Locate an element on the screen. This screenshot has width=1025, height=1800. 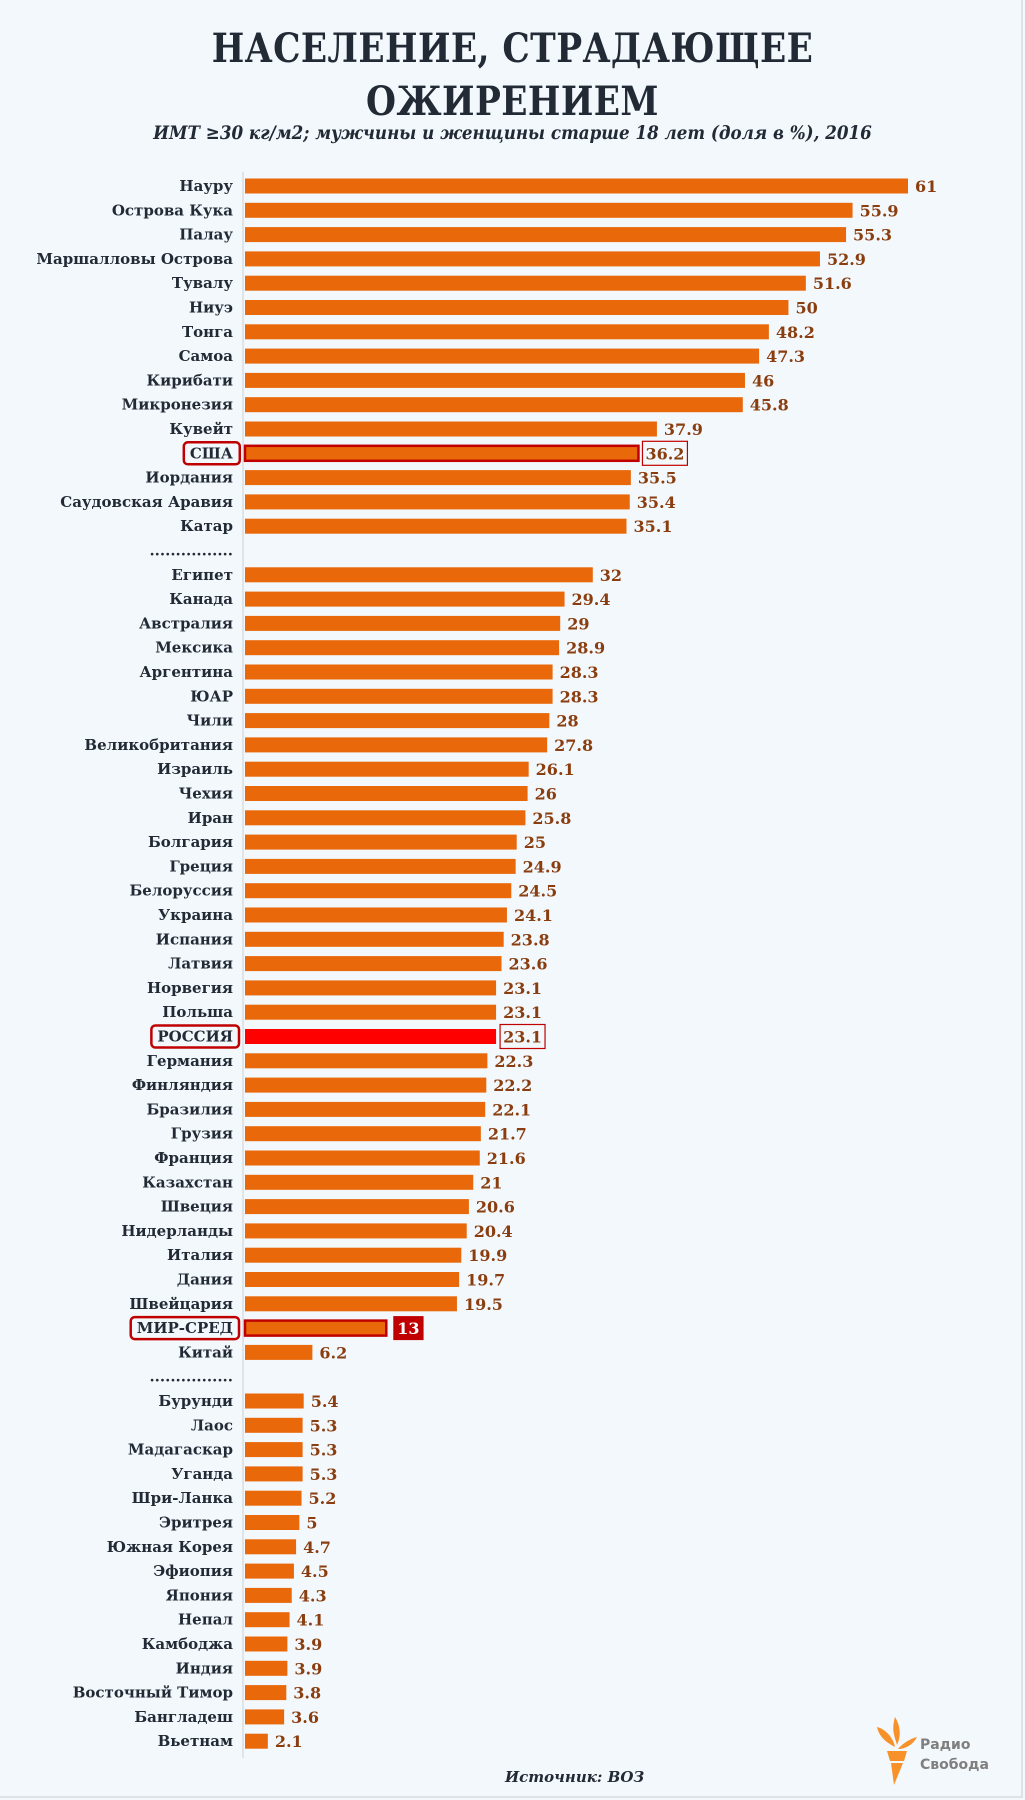
value-label: 24.9 is located at coordinates (542, 866).